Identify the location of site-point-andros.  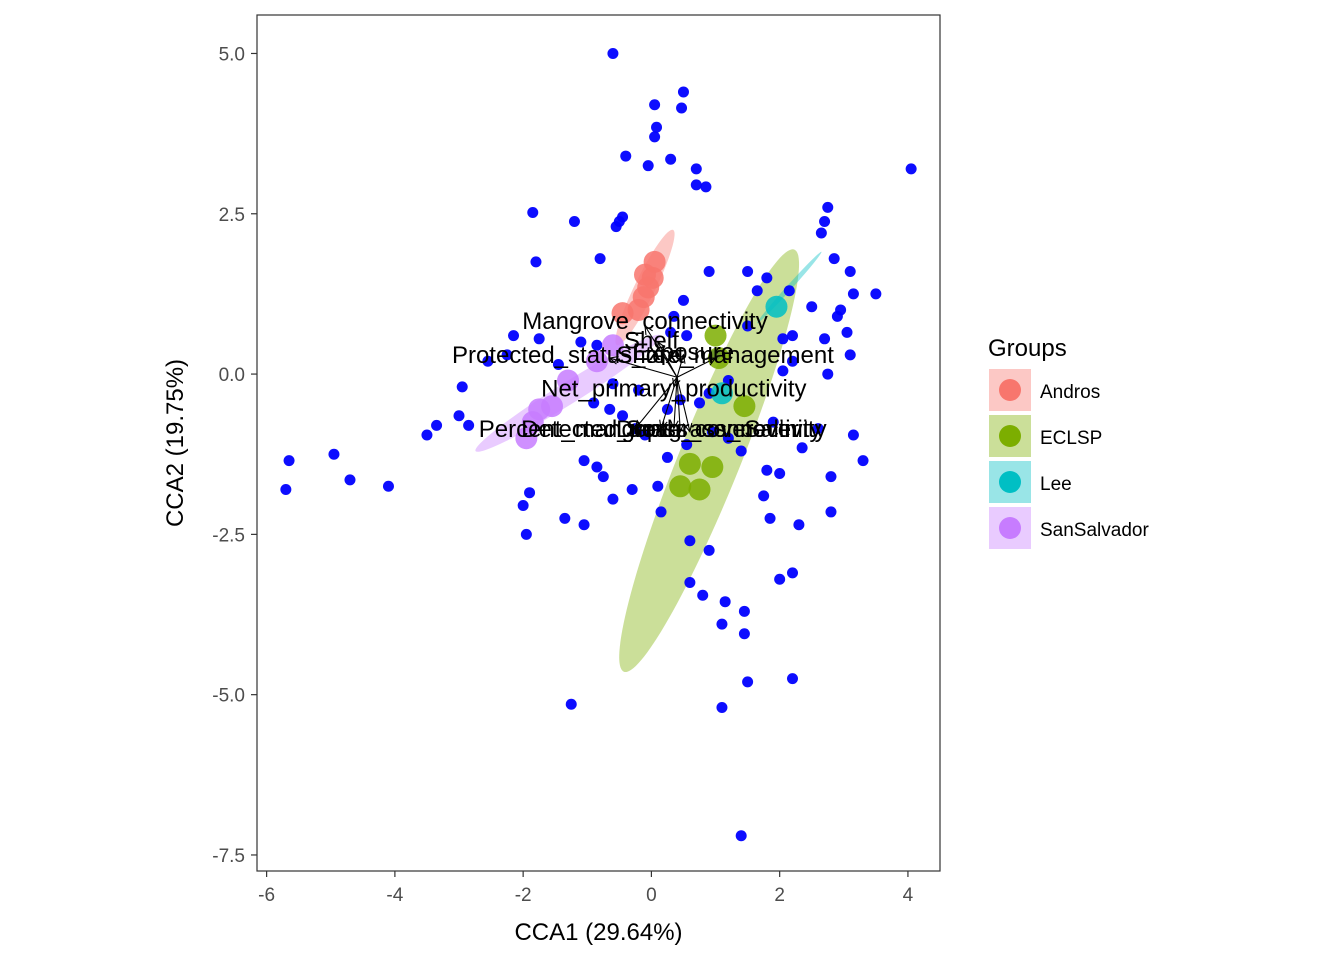
(644, 274).